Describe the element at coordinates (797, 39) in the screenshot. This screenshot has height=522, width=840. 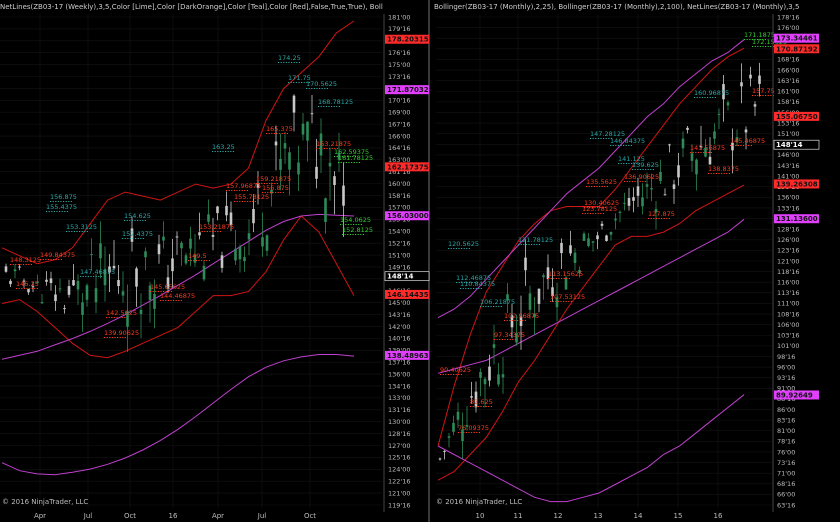
I see `price-tag-label: 173.34461` at that location.